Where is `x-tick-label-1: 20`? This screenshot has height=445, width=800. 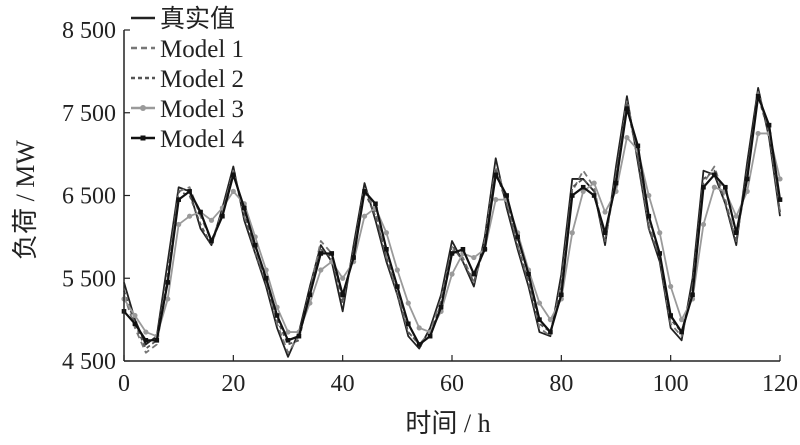
x-tick-label-1: 20 is located at coordinates (233, 384).